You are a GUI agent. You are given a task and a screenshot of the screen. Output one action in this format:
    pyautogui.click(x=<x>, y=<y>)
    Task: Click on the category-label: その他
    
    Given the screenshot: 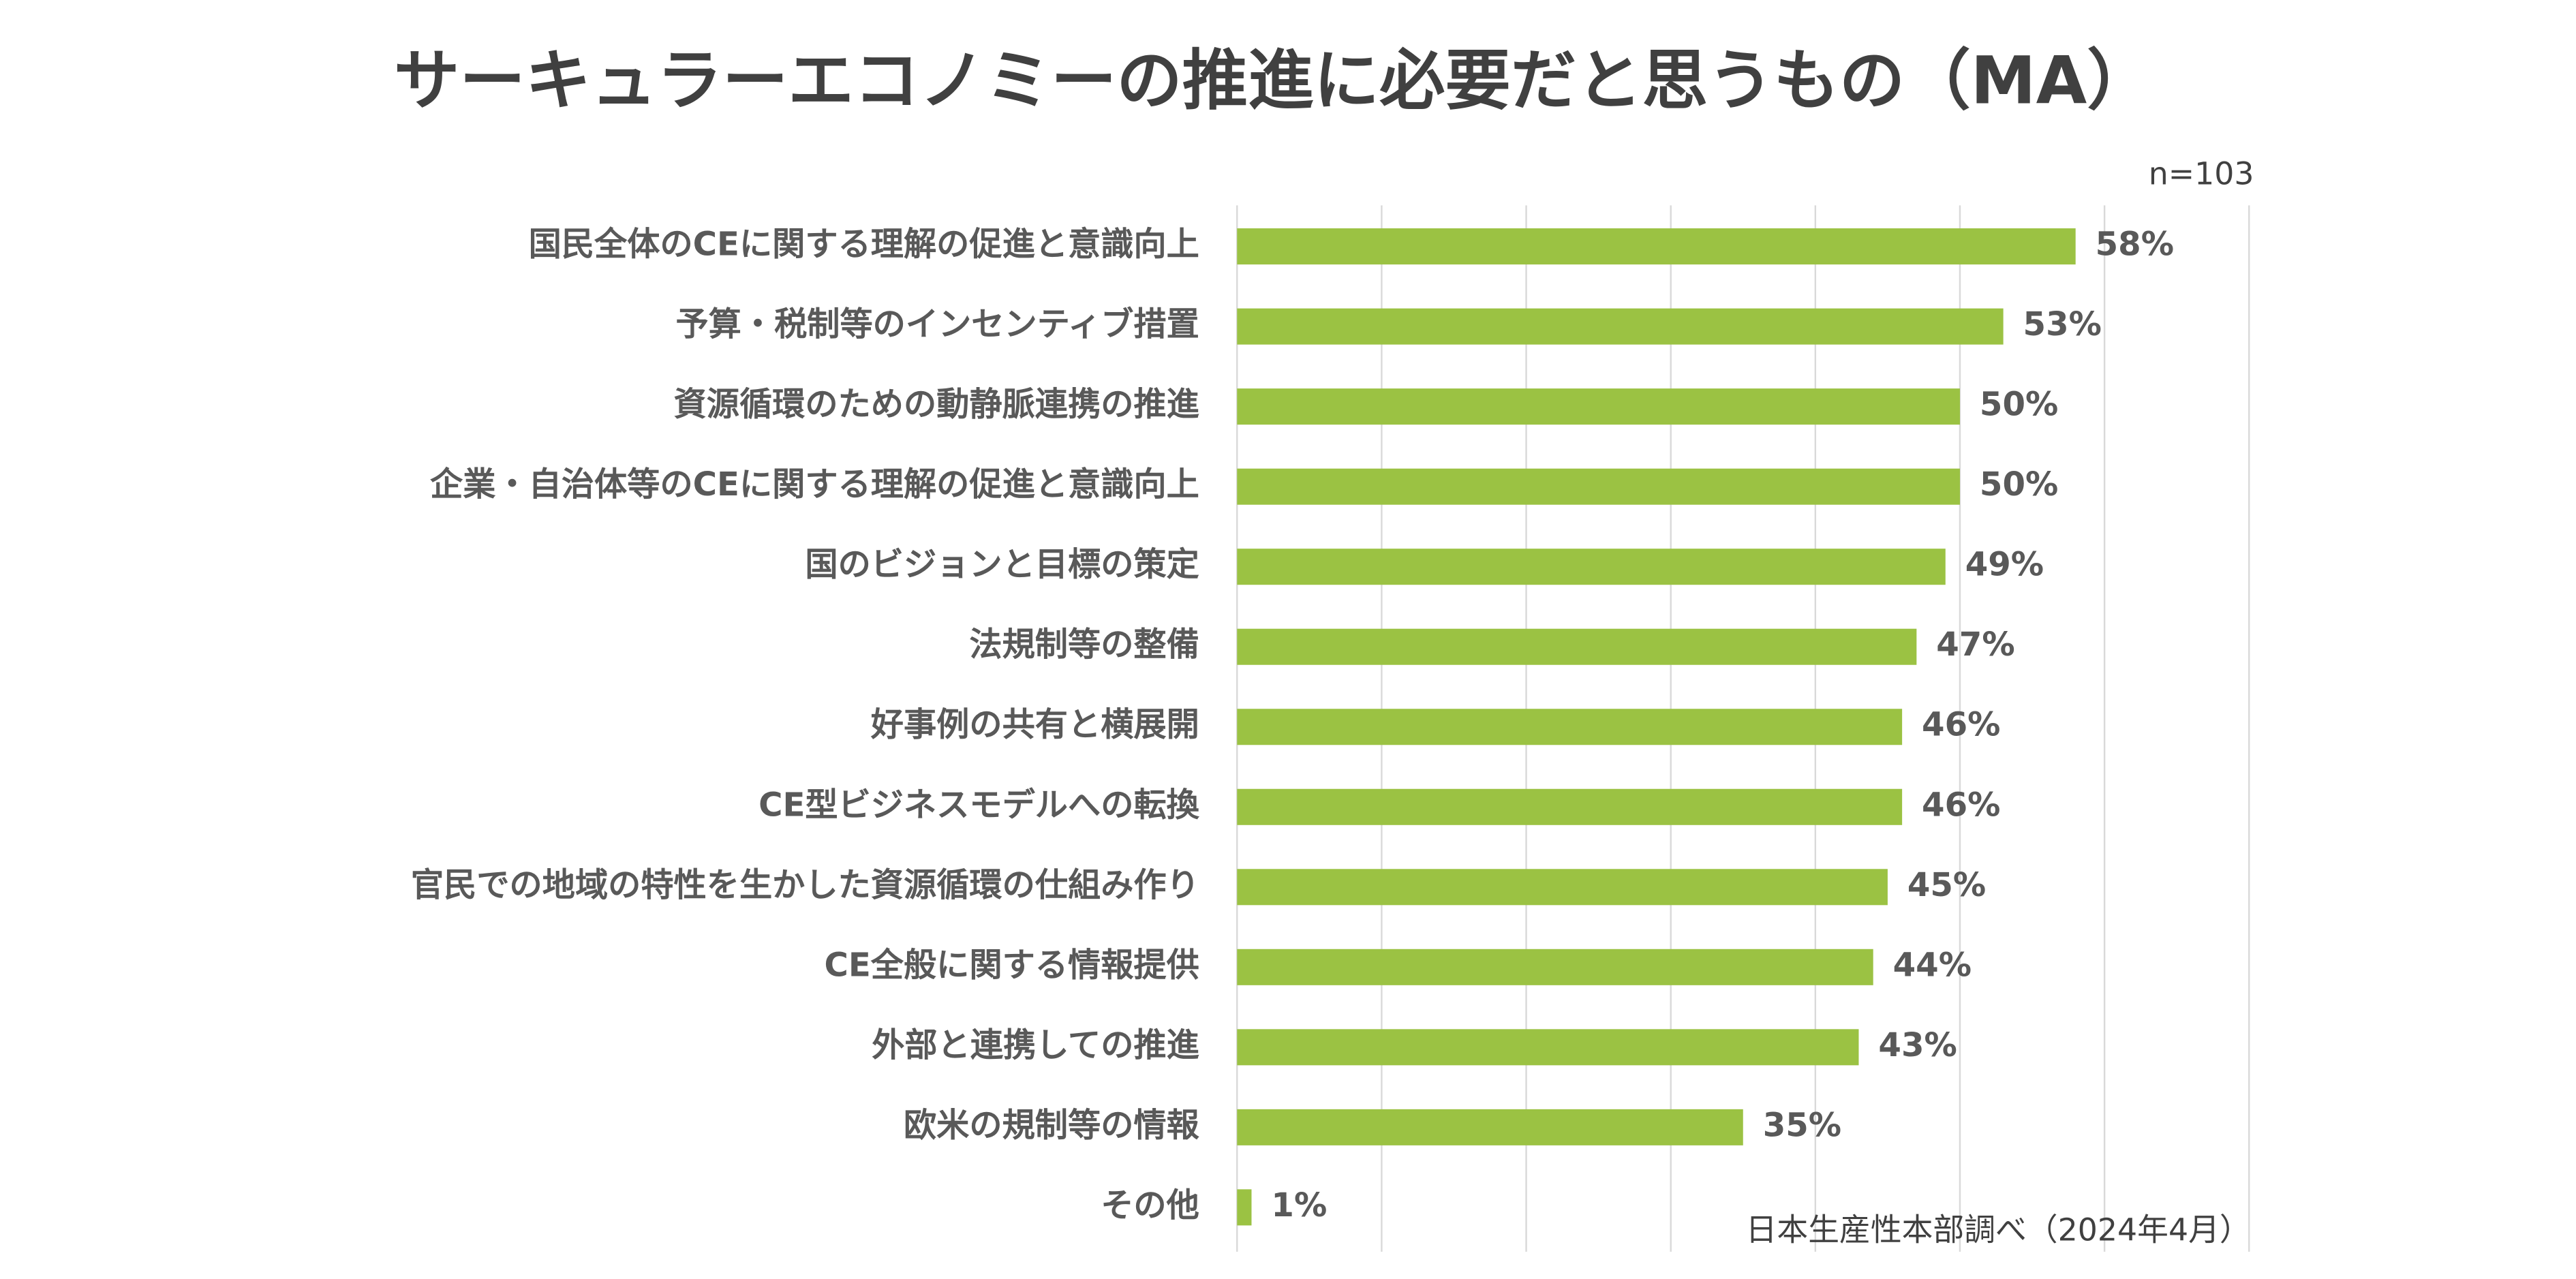 What is the action you would take?
    pyautogui.click(x=1150, y=1205)
    